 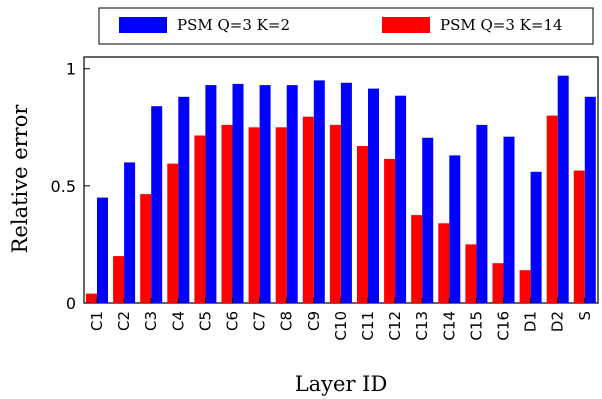 What do you see at coordinates (471, 273) in the screenshot?
I see `bar-series-2-C15` at bounding box center [471, 273].